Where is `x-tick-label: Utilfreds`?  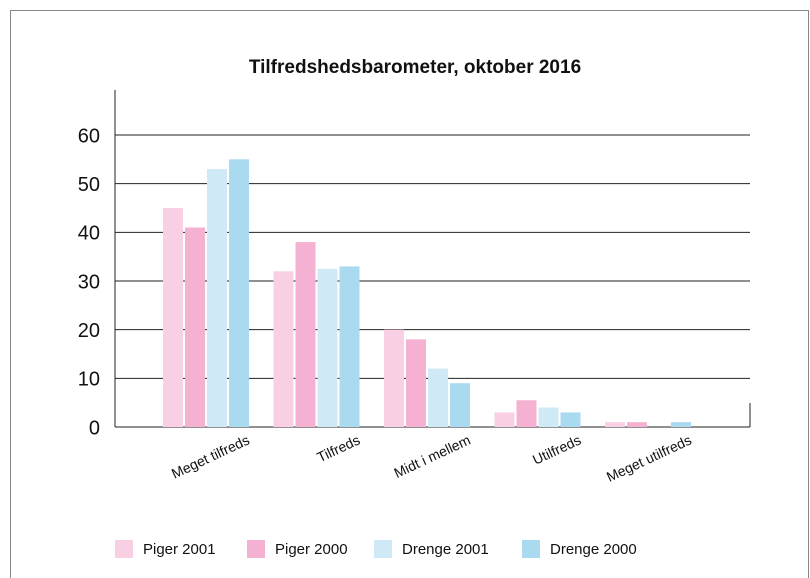 x-tick-label: Utilfreds is located at coordinates (556, 450).